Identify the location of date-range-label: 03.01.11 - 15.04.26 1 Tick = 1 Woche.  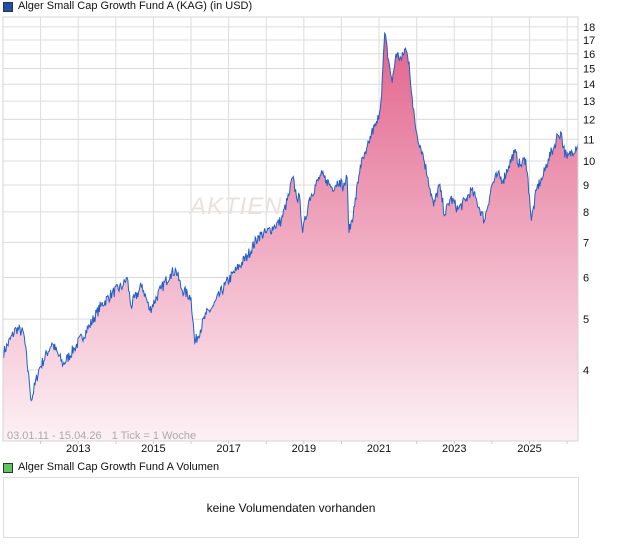
(101, 436).